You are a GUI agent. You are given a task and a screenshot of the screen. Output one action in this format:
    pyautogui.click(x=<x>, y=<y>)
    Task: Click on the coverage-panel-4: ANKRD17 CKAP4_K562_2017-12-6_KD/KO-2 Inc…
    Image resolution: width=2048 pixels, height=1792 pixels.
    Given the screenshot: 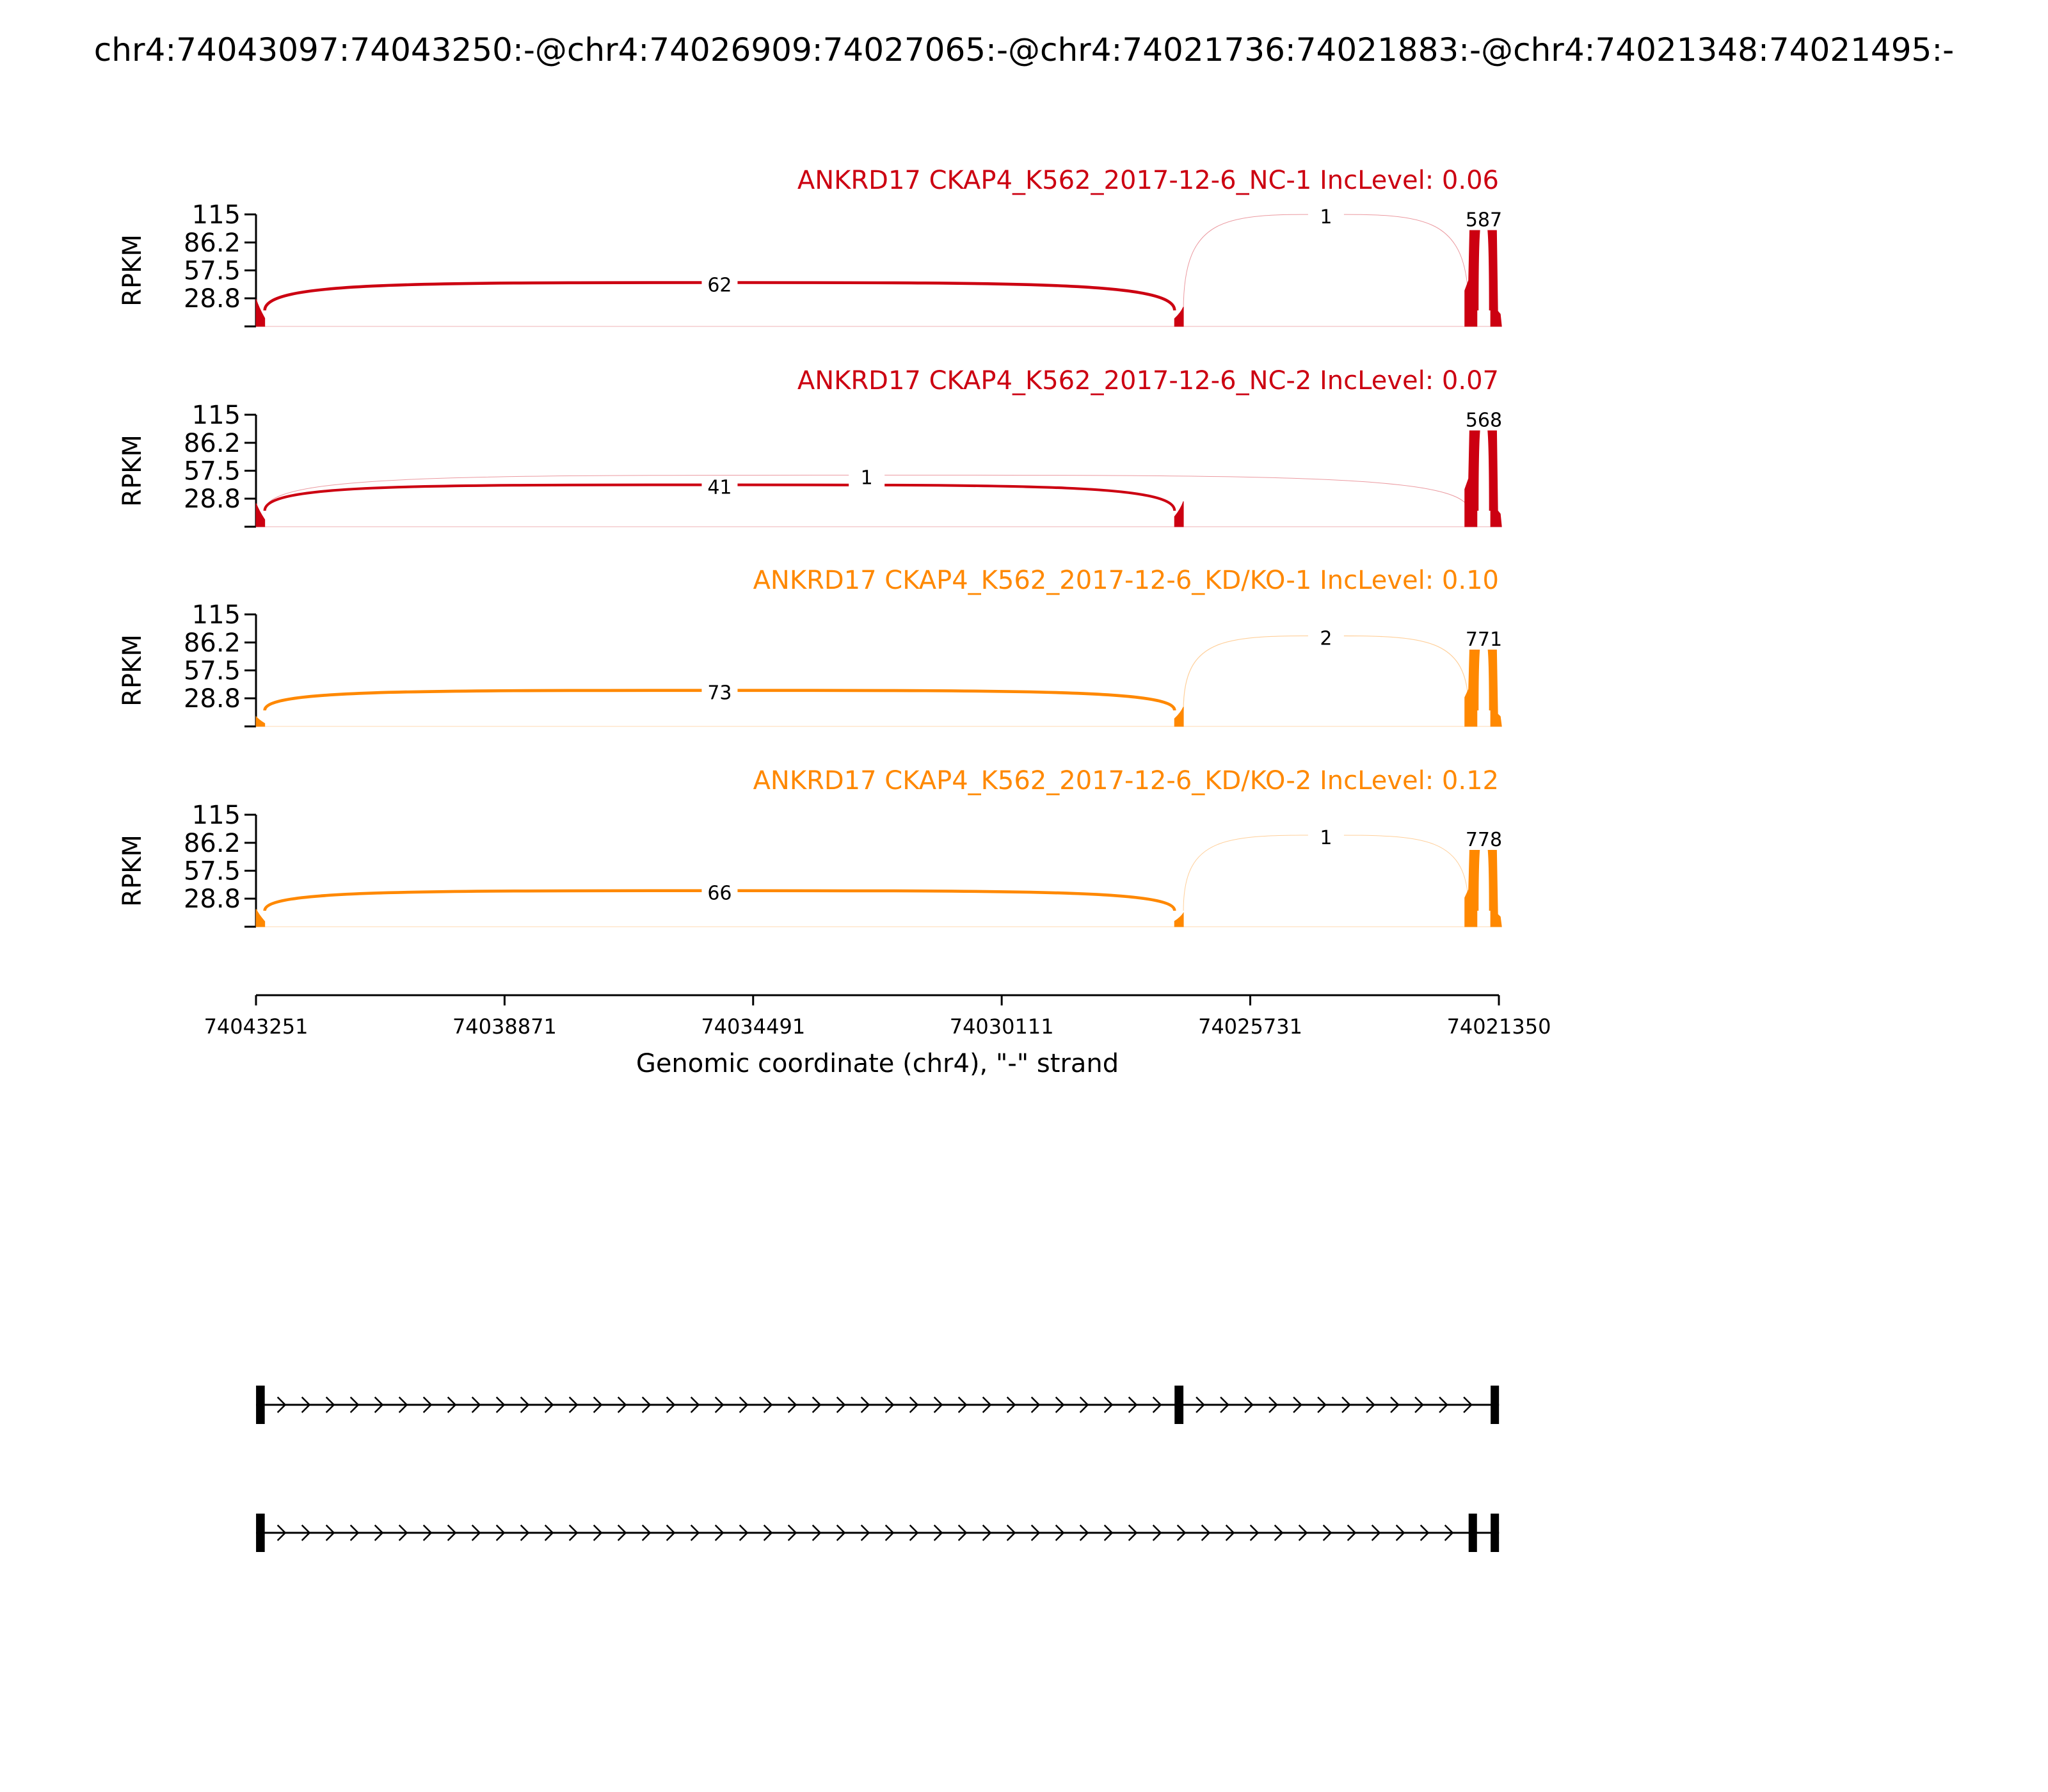 What is the action you would take?
    pyautogui.click(x=810, y=847)
    